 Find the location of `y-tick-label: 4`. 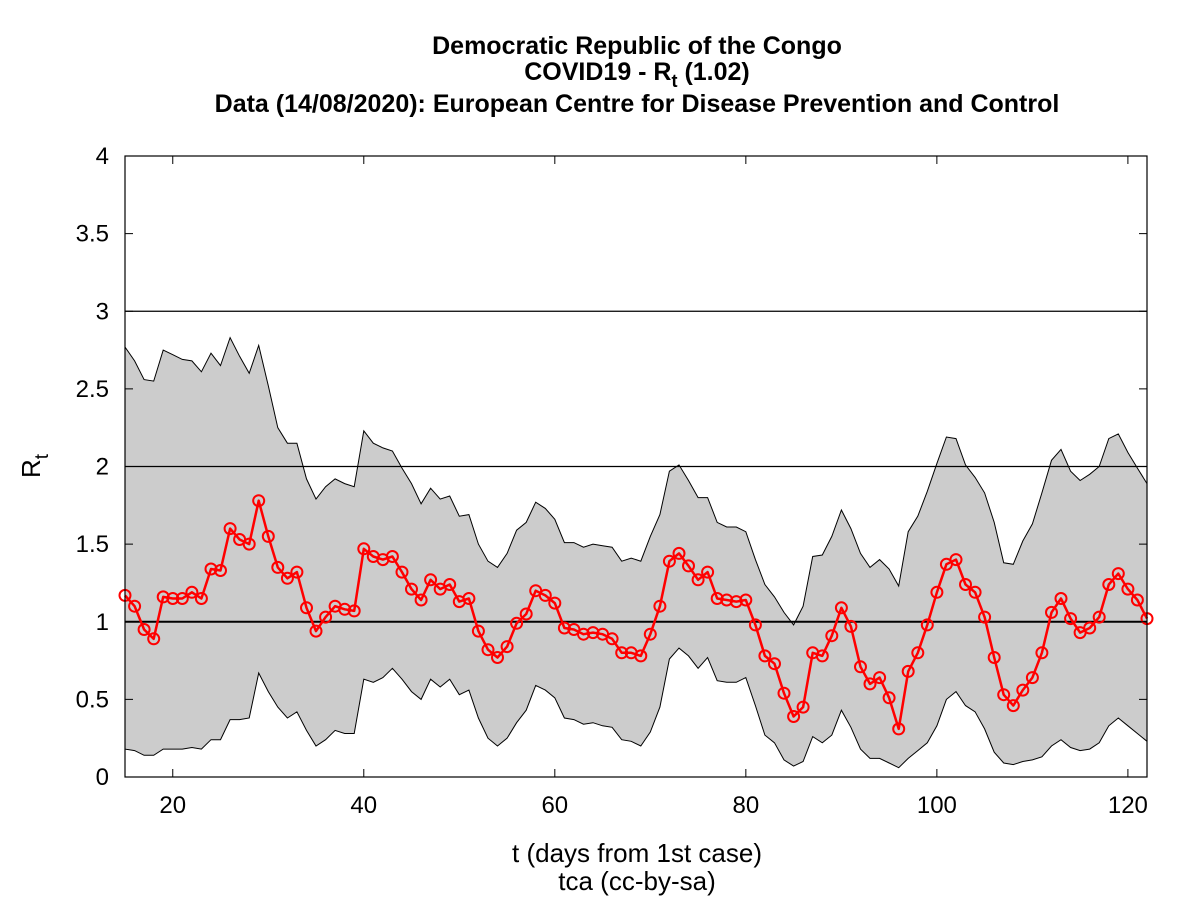

y-tick-label: 4 is located at coordinates (102, 156).